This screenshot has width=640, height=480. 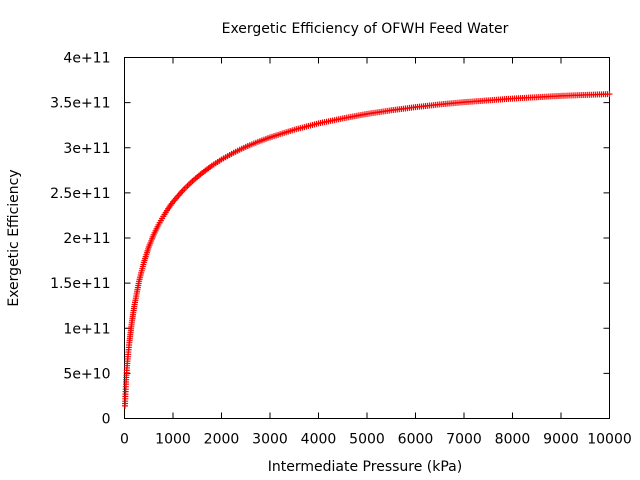 I want to click on x-tick-label: 10000, so click(x=609, y=440).